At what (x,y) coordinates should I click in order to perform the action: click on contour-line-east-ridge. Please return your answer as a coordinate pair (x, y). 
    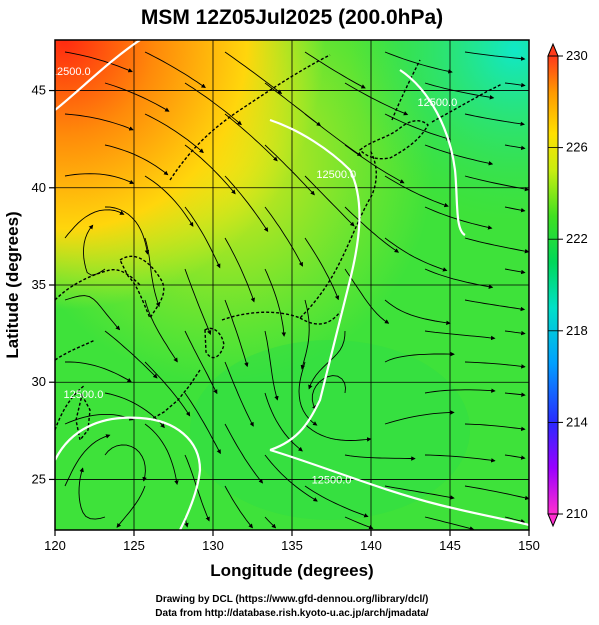
    Looking at the image, I should click on (315, 285).